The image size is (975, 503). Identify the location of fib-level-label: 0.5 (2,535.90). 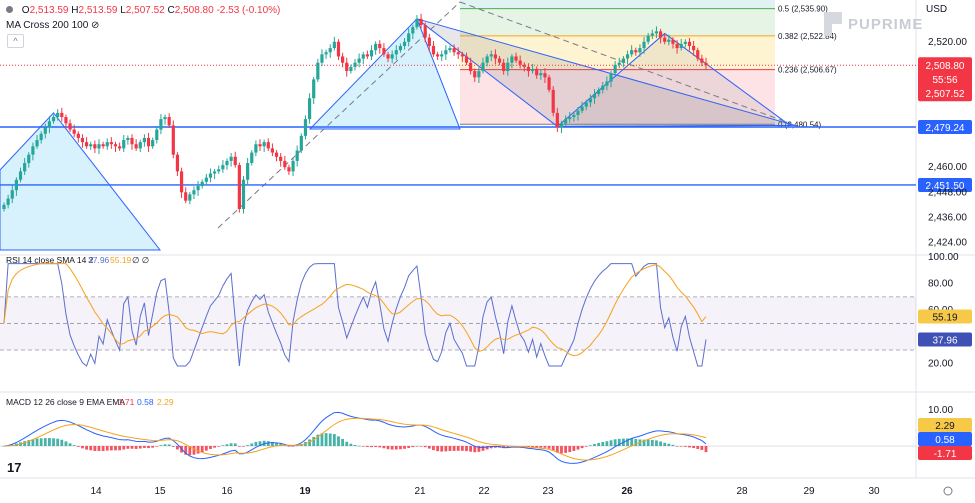
(803, 9).